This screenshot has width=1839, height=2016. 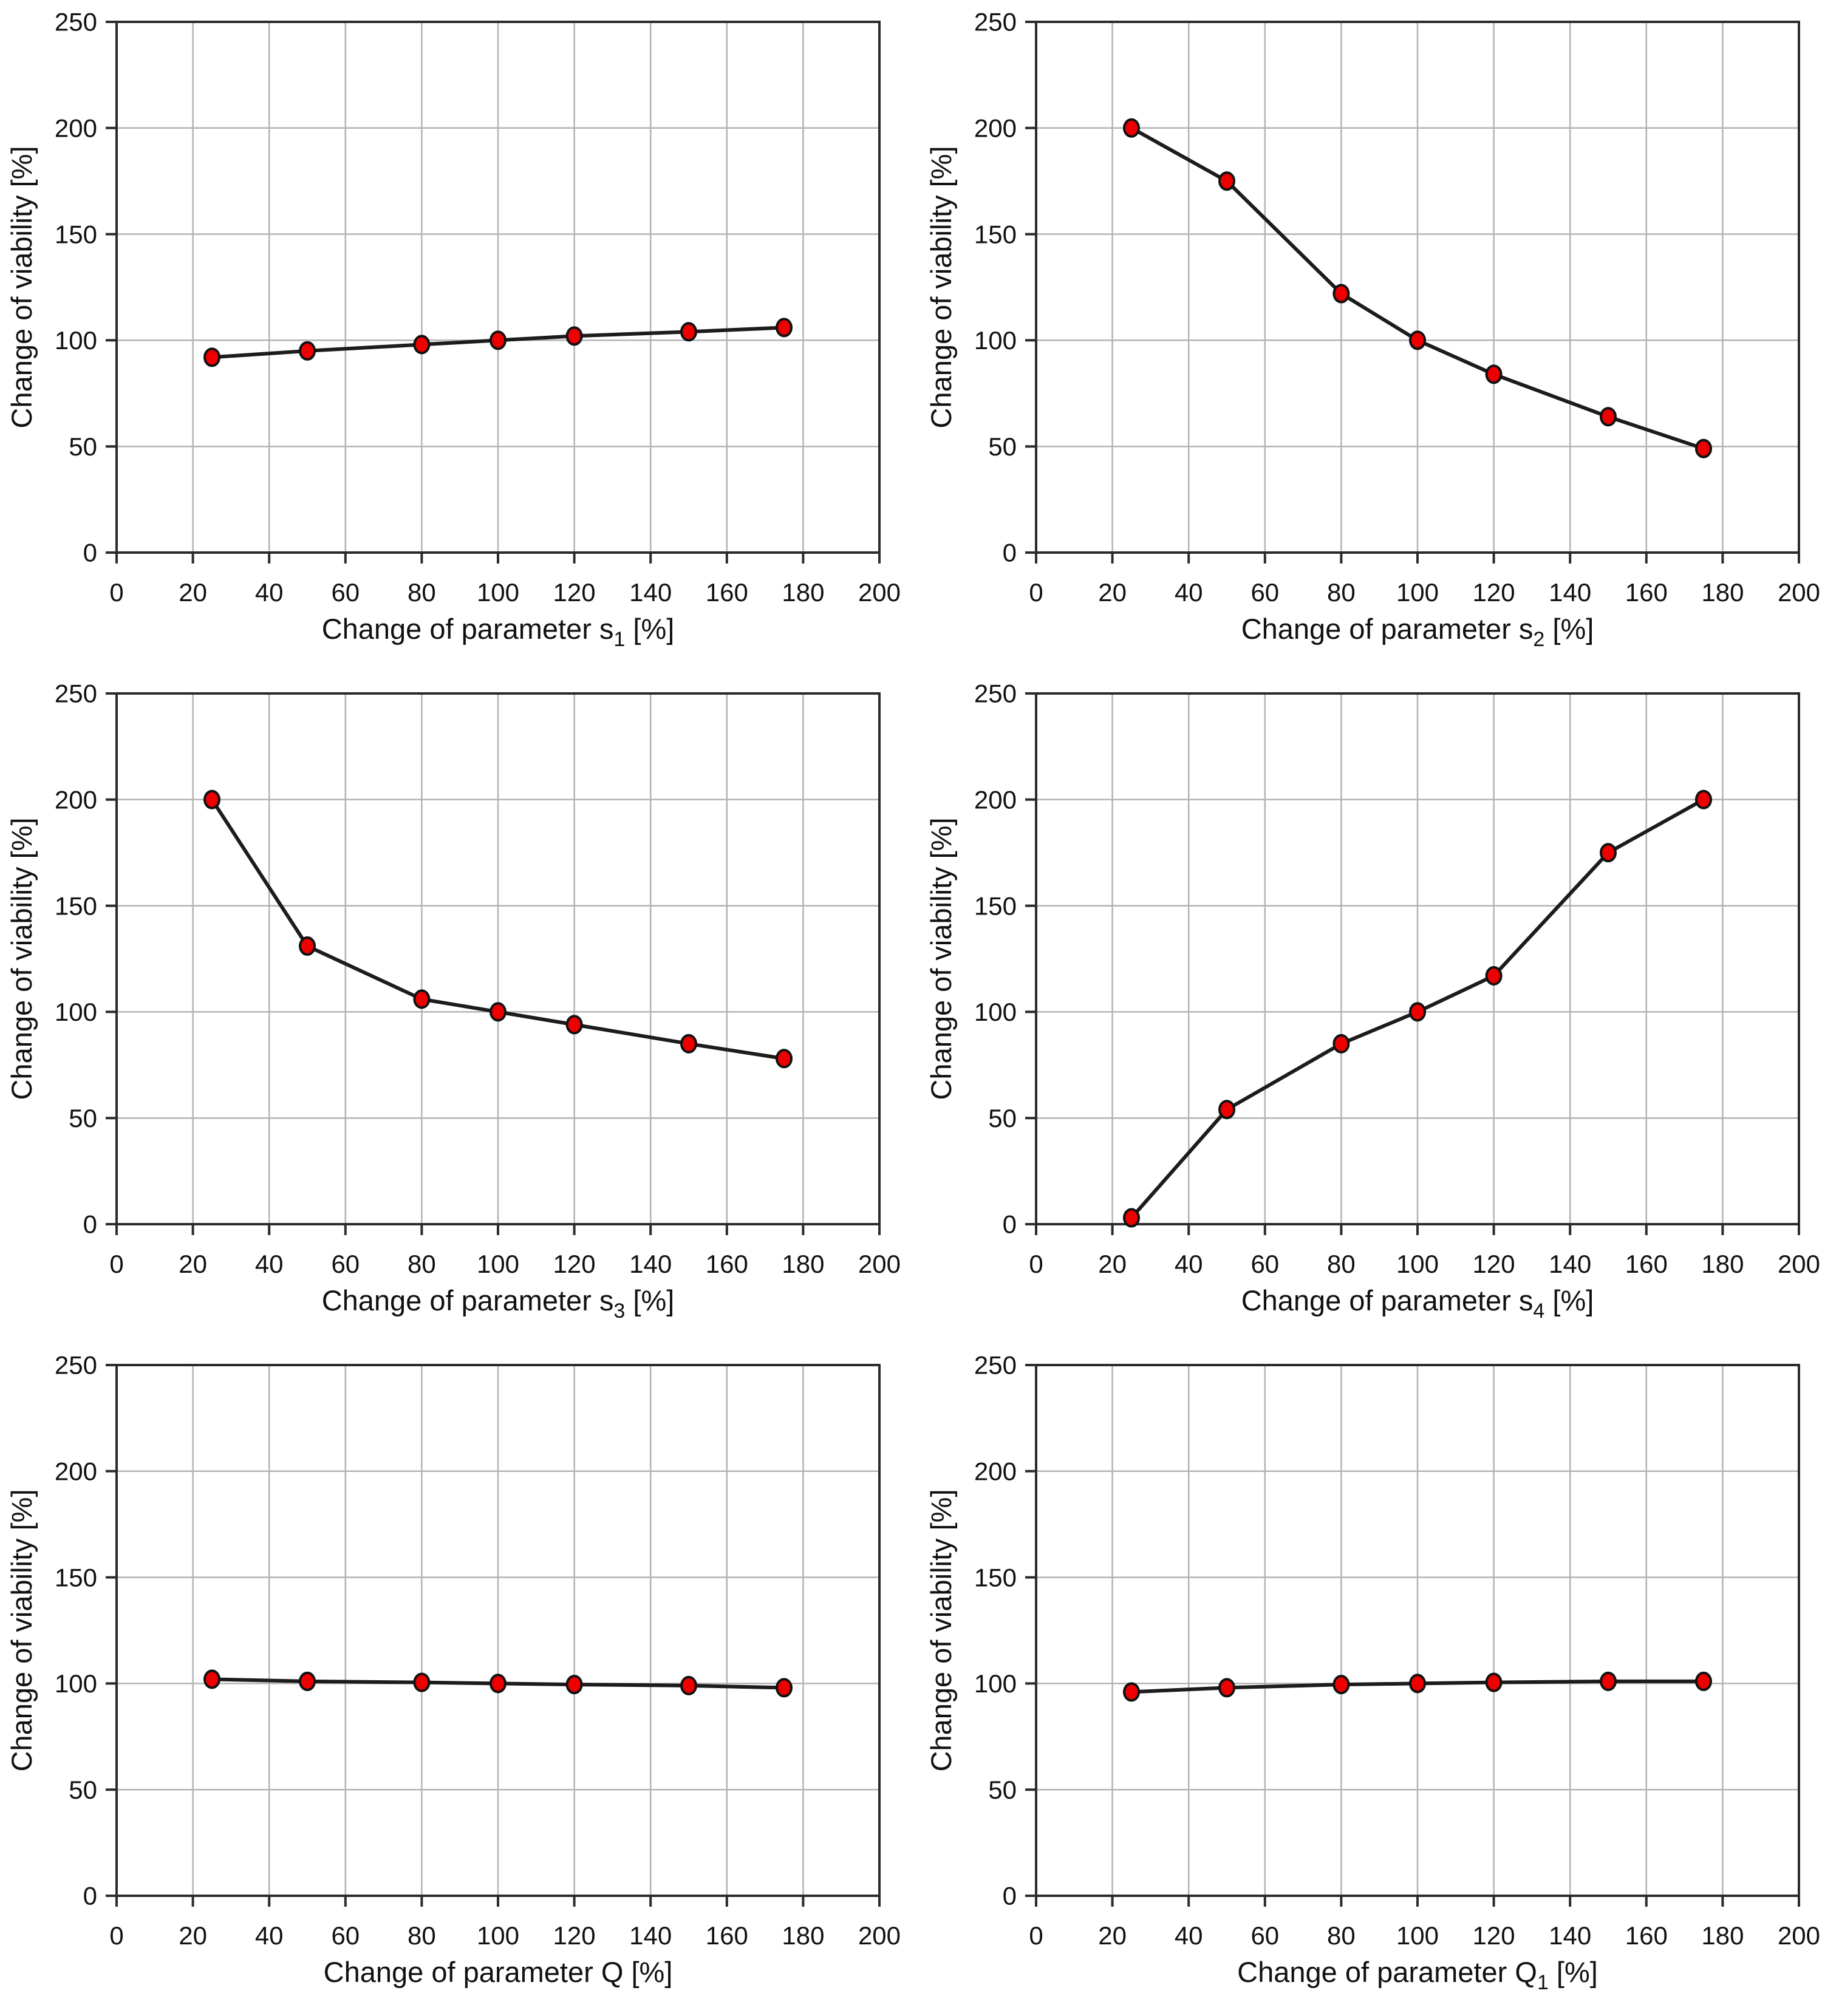 I want to click on svg-text: Change of parameter Q [%], so click(x=498, y=1972).